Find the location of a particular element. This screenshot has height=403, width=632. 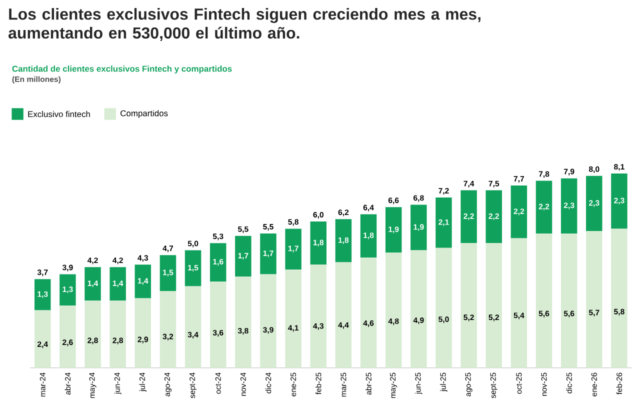

legend-label: Compartidos is located at coordinates (144, 114).